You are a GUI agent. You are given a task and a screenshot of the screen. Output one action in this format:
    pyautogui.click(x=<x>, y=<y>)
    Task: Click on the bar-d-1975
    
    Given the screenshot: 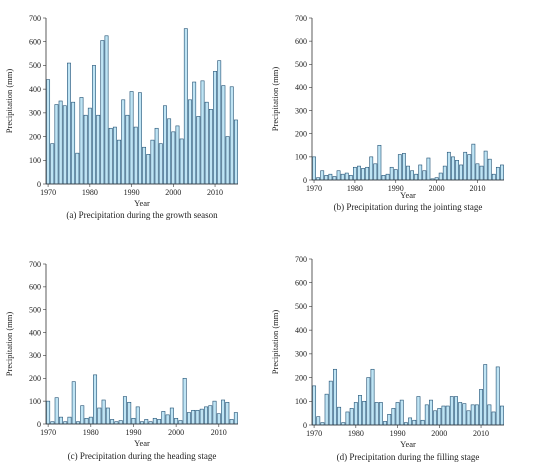 What is the action you would take?
    pyautogui.click(x=335, y=397)
    